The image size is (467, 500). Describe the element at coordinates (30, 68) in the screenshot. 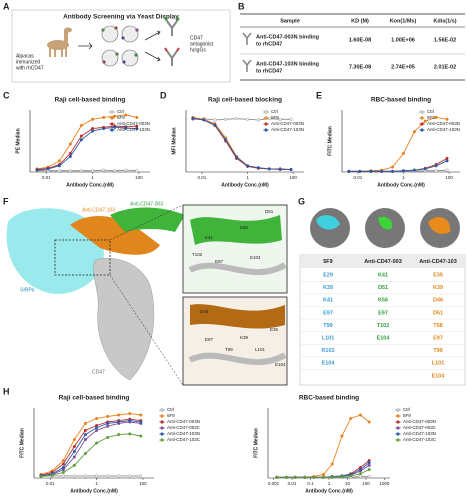

I see `panel-a-label: with rhCD47` at that location.